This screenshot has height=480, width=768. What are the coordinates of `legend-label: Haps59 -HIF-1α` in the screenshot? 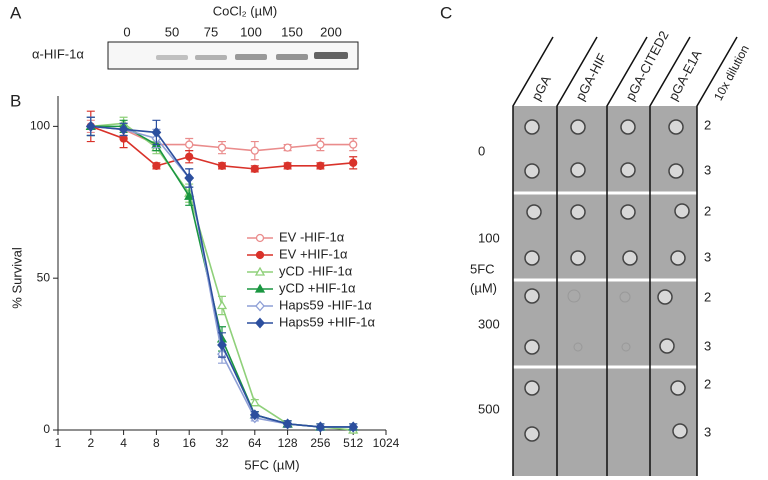 It's located at (325, 304).